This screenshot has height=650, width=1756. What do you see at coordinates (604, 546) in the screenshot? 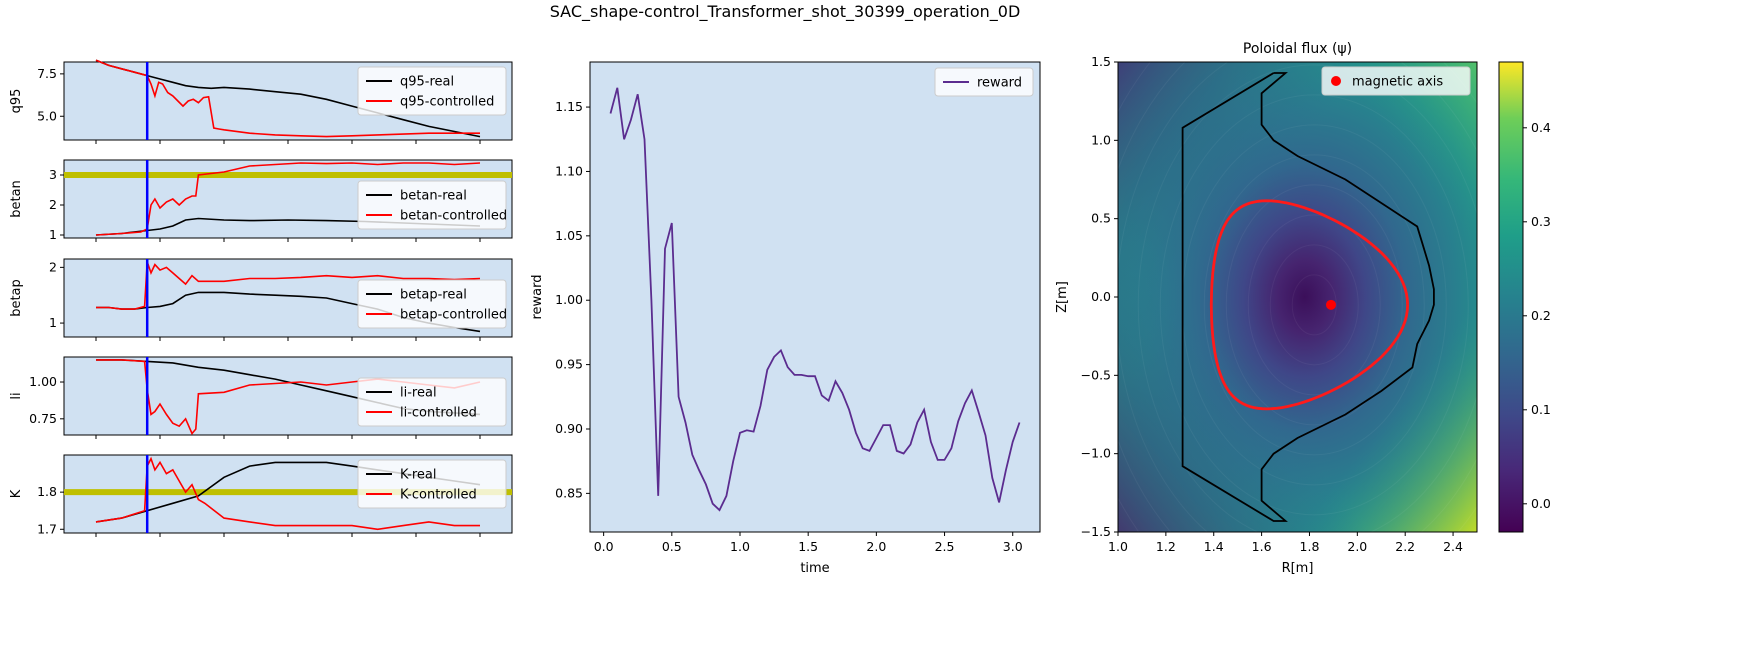
I see `x-tick-label: 0.0` at bounding box center [604, 546].